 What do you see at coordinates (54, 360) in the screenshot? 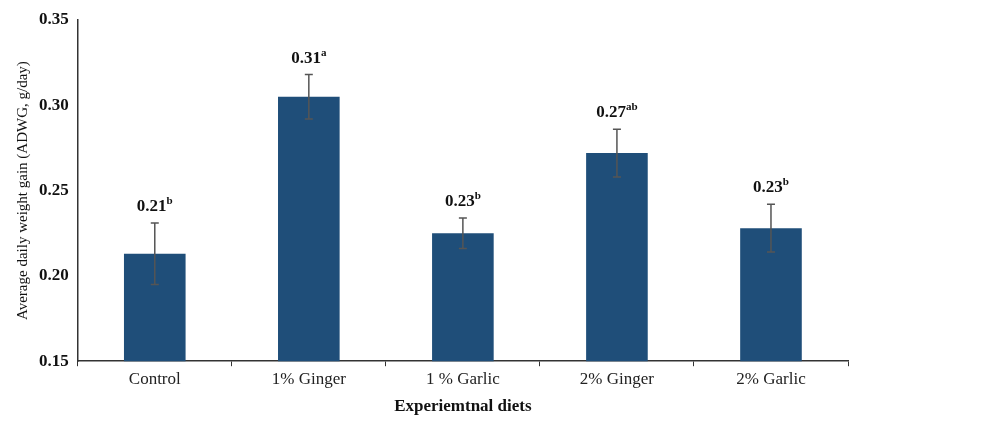
I see `y-tick-label: 0.15` at bounding box center [54, 360].